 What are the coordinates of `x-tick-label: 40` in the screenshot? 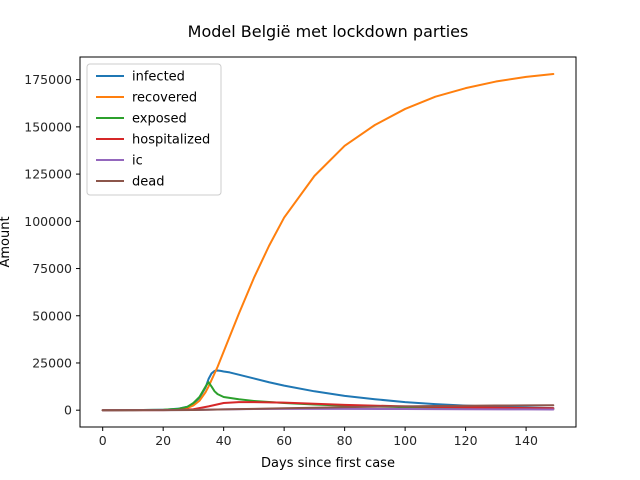 It's located at (224, 440).